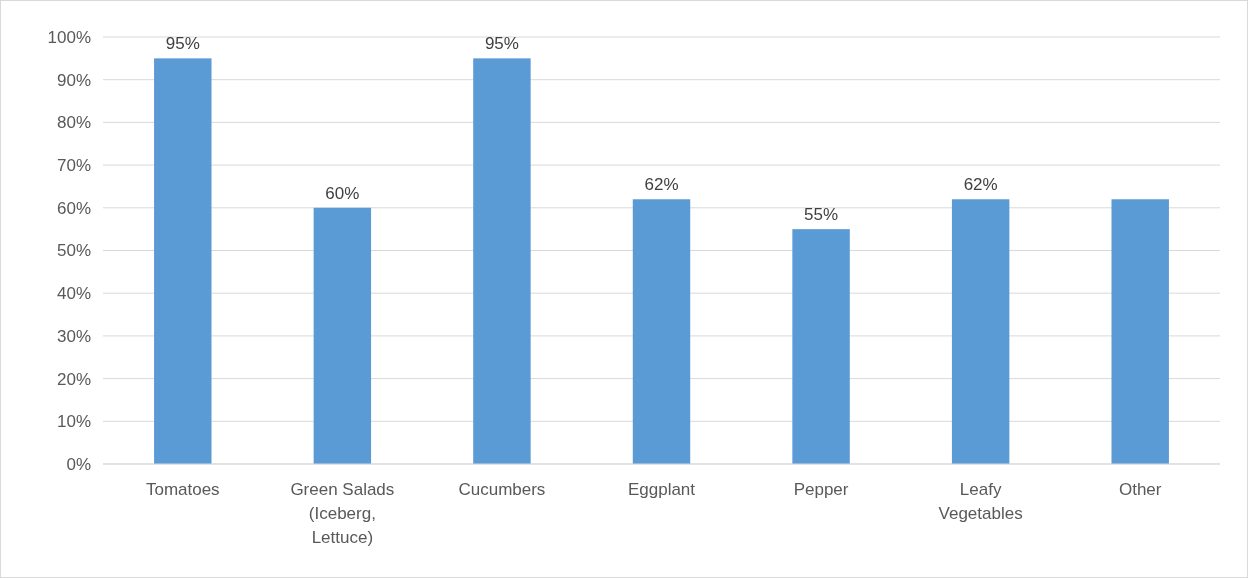  Describe the element at coordinates (502, 489) in the screenshot. I see `x-tick-label: Cucumbers` at that location.